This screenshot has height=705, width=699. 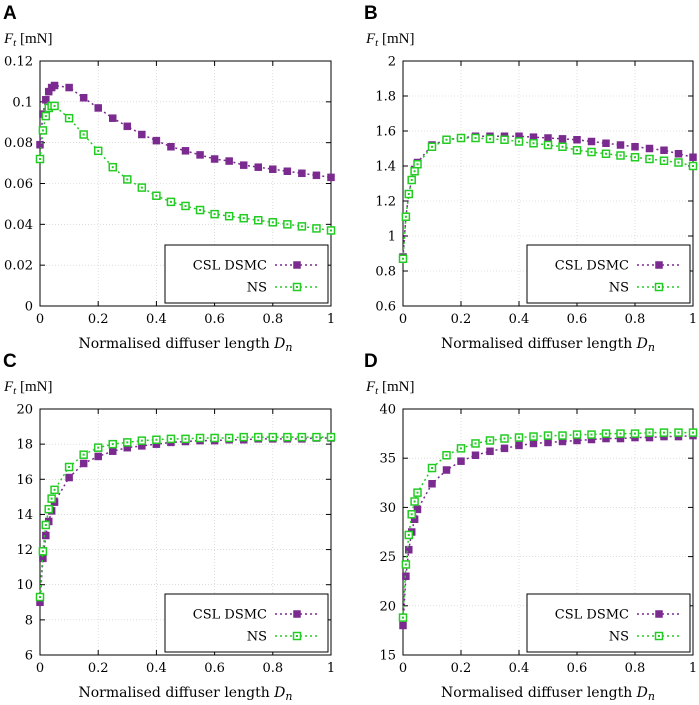 What do you see at coordinates (98, 668) in the screenshot?
I see `x-tick-label: 0.2` at bounding box center [98, 668].